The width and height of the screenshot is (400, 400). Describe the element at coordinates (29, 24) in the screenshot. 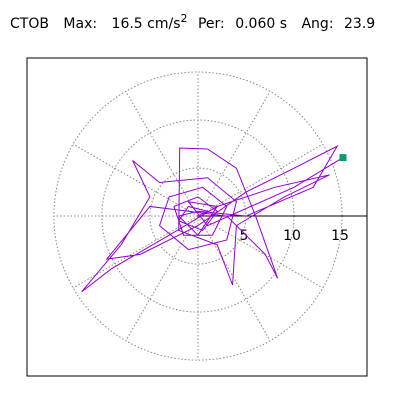

I see `station: CTOB` at that location.